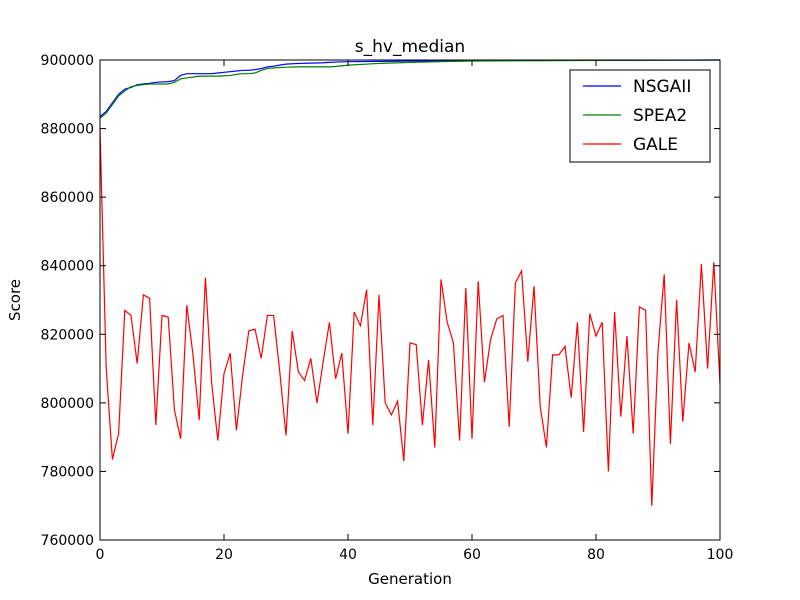  I want to click on series-line-spea2, so click(410, 89).